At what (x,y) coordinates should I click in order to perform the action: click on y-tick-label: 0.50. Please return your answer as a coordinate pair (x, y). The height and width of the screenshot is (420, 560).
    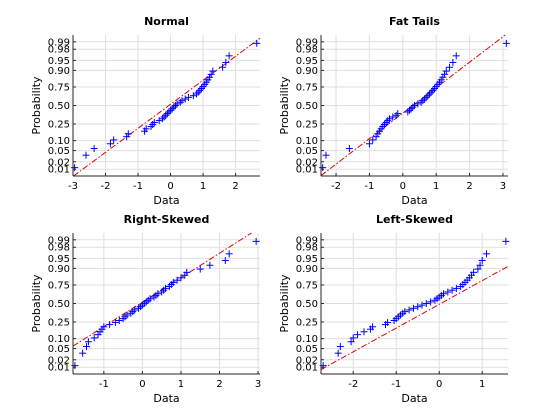
    Looking at the image, I should click on (307, 106).